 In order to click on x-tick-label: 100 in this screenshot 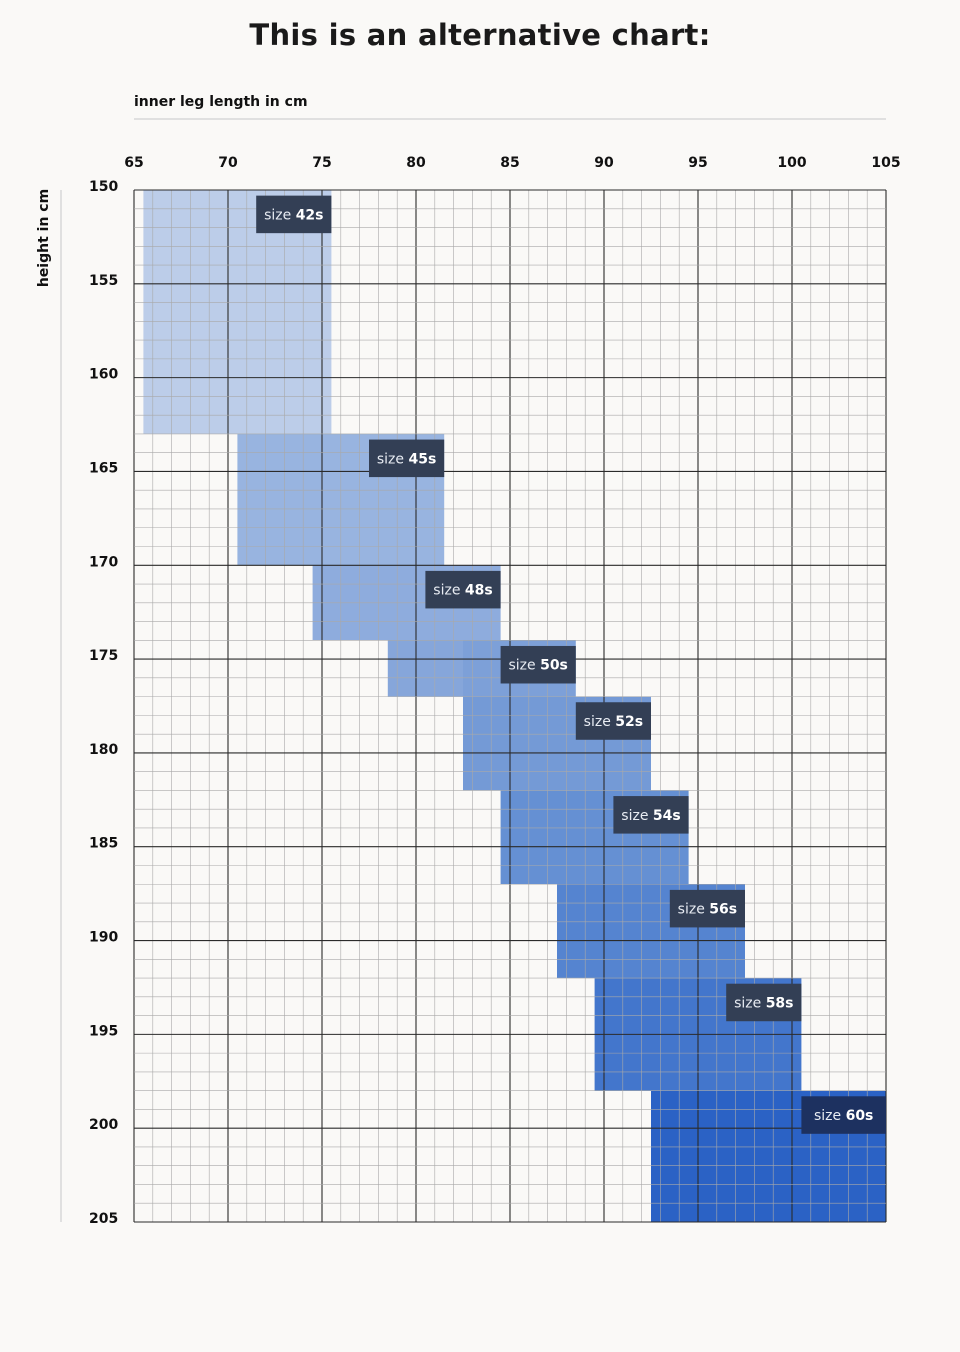, I will do `click(791, 163)`.